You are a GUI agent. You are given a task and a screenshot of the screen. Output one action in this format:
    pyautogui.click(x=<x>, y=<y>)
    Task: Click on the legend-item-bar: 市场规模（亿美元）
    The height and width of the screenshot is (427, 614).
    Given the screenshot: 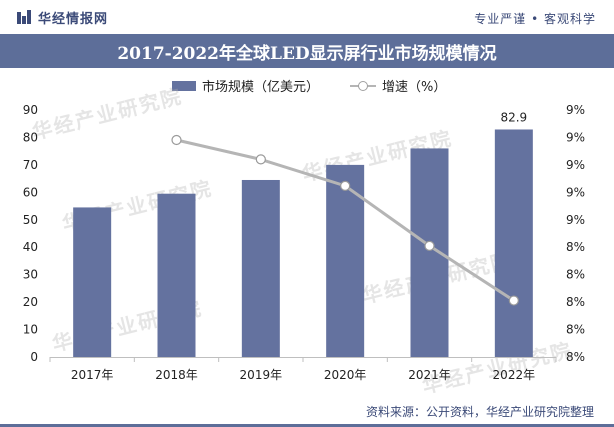 What is the action you would take?
    pyautogui.click(x=245, y=85)
    